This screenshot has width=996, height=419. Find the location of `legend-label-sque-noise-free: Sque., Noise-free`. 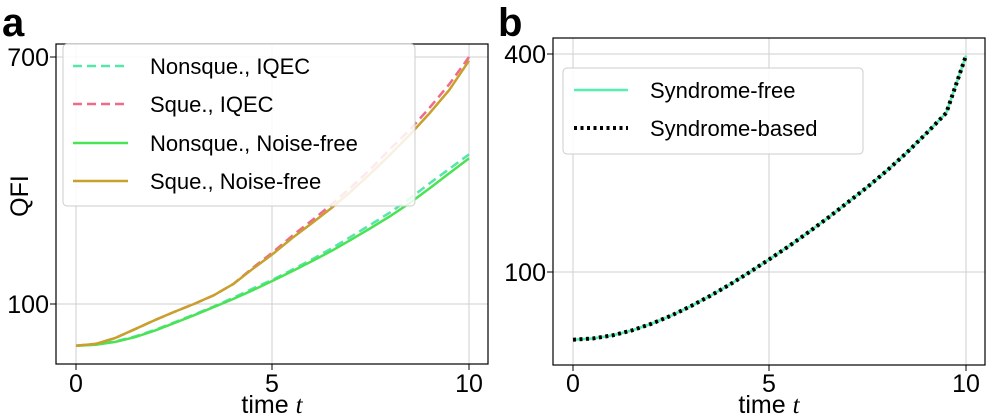

legend-label-sque-noise-free: Sque., Noise-free is located at coordinates (235, 181).